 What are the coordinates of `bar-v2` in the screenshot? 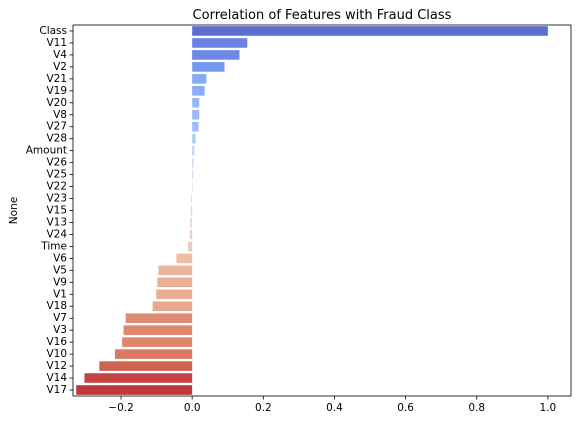 It's located at (208, 67).